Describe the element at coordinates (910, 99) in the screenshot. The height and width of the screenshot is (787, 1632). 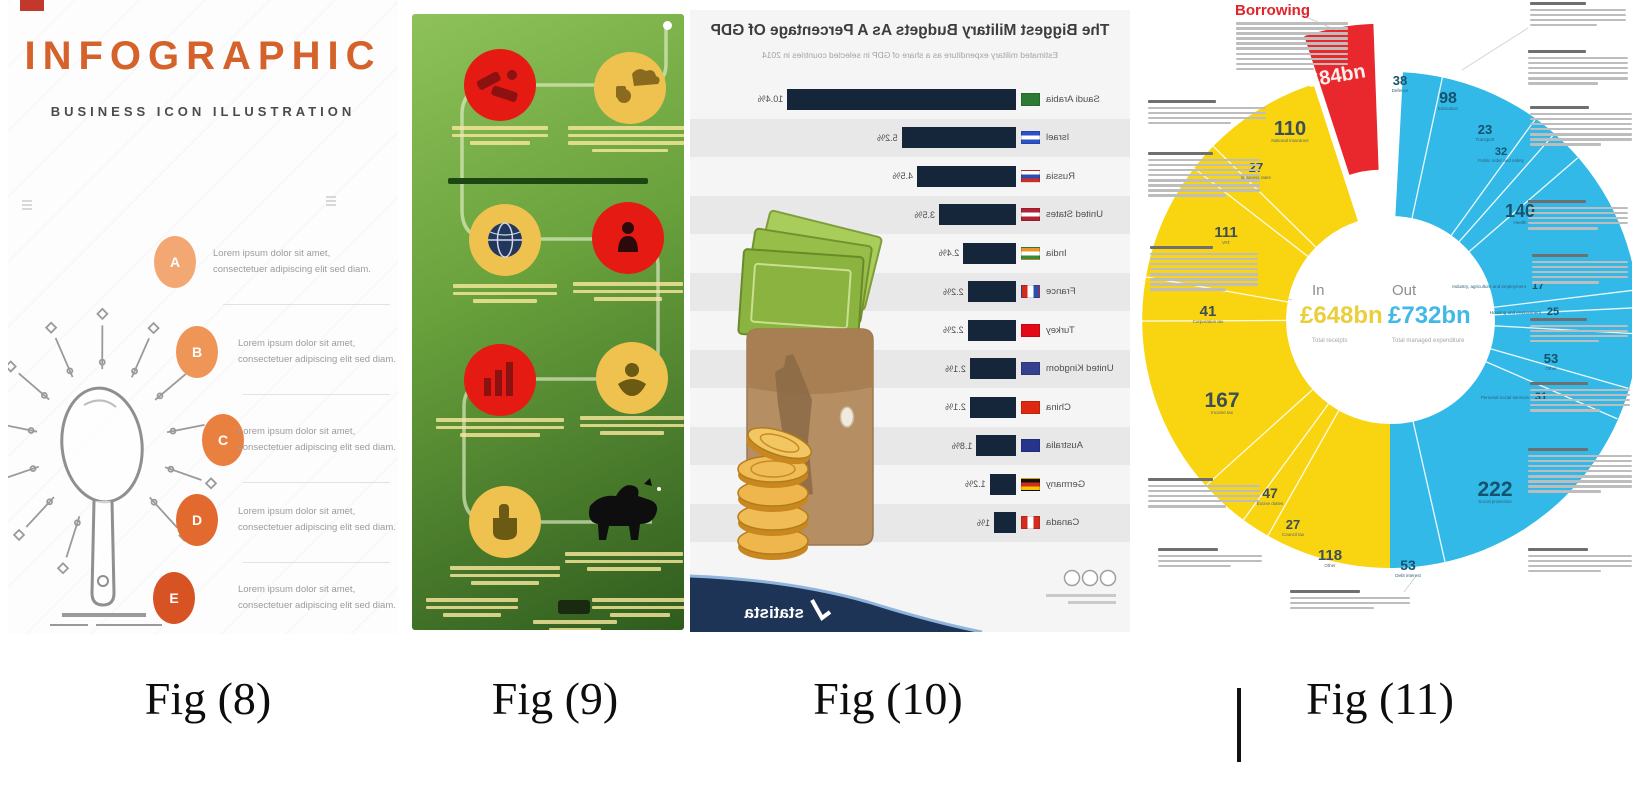
I see `bar-row: Saudi Arabia 10.4%` at that location.